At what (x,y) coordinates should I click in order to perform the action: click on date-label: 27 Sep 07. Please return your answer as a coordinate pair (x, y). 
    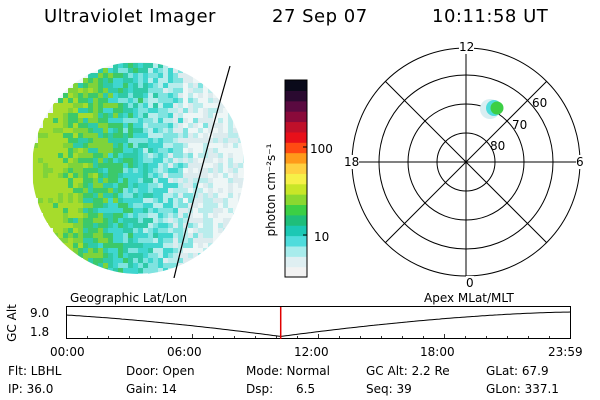
    Looking at the image, I should click on (320, 16).